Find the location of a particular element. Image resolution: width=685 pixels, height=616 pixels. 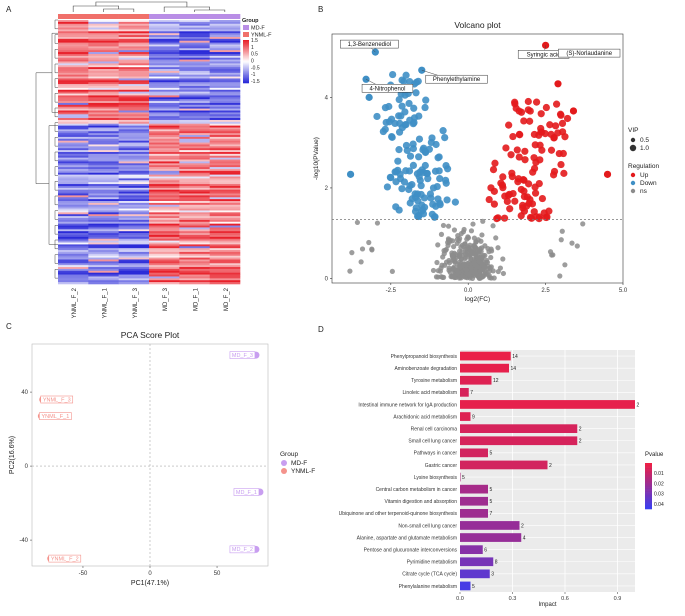

plot-background is located at coordinates (547, 471).